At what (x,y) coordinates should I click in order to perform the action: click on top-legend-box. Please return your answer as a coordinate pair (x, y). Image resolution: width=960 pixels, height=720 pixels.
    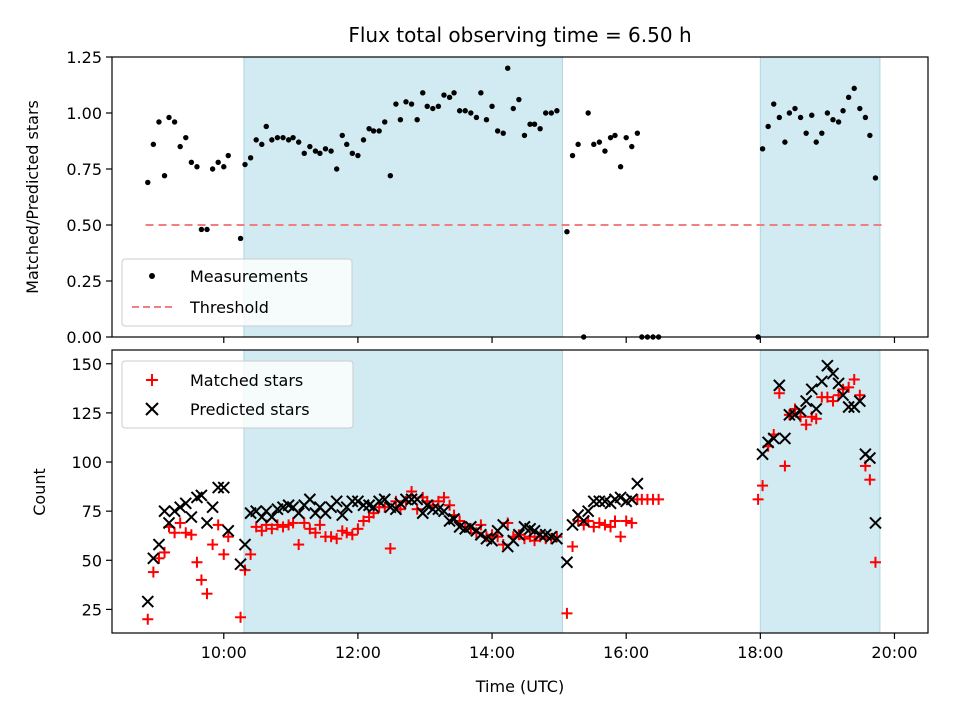
    Looking at the image, I should click on (237, 292).